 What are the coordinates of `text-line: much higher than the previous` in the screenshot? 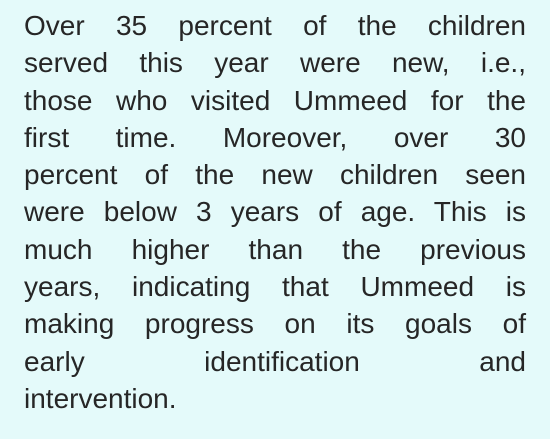 It's located at (275, 249).